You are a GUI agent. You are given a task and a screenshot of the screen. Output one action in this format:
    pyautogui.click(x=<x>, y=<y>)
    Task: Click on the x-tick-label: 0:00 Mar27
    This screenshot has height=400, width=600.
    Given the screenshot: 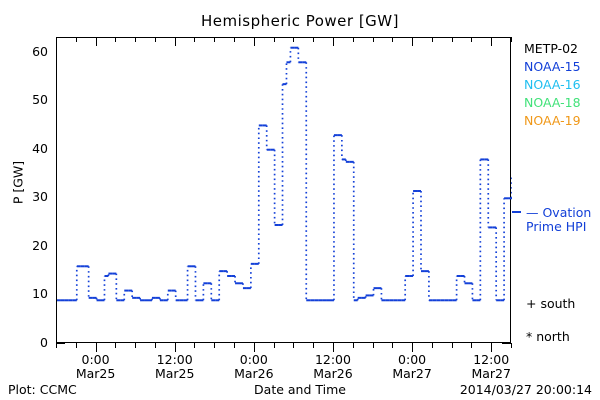 What is the action you would take?
    pyautogui.click(x=412, y=367)
    